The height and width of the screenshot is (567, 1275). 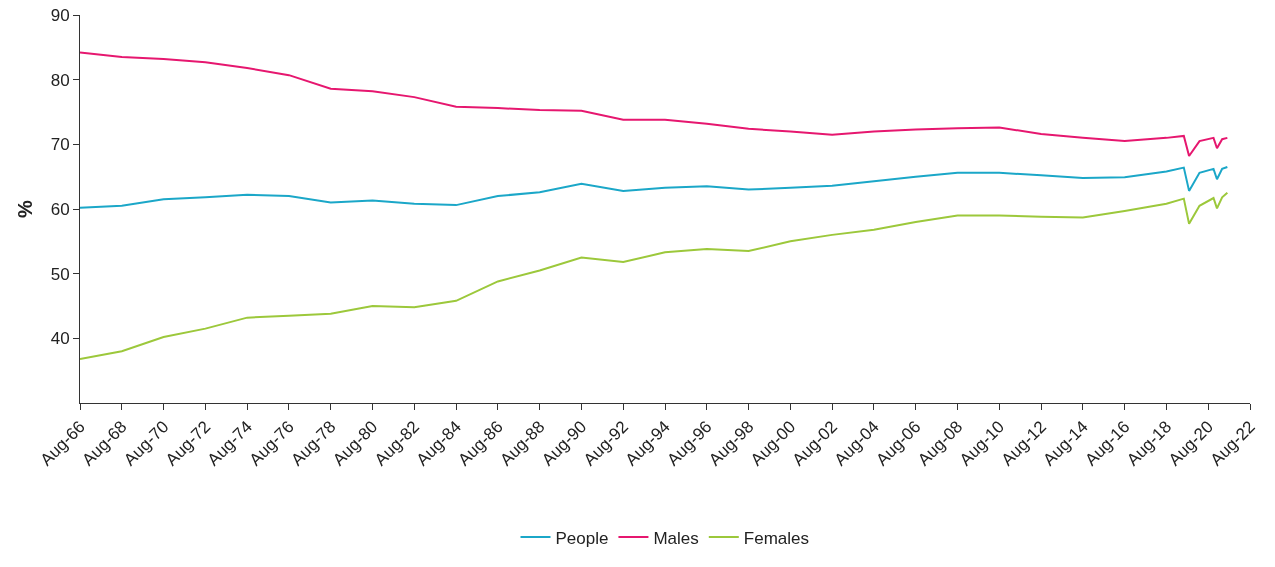 What do you see at coordinates (60, 209) in the screenshot?
I see `y-tick-label: 60` at bounding box center [60, 209].